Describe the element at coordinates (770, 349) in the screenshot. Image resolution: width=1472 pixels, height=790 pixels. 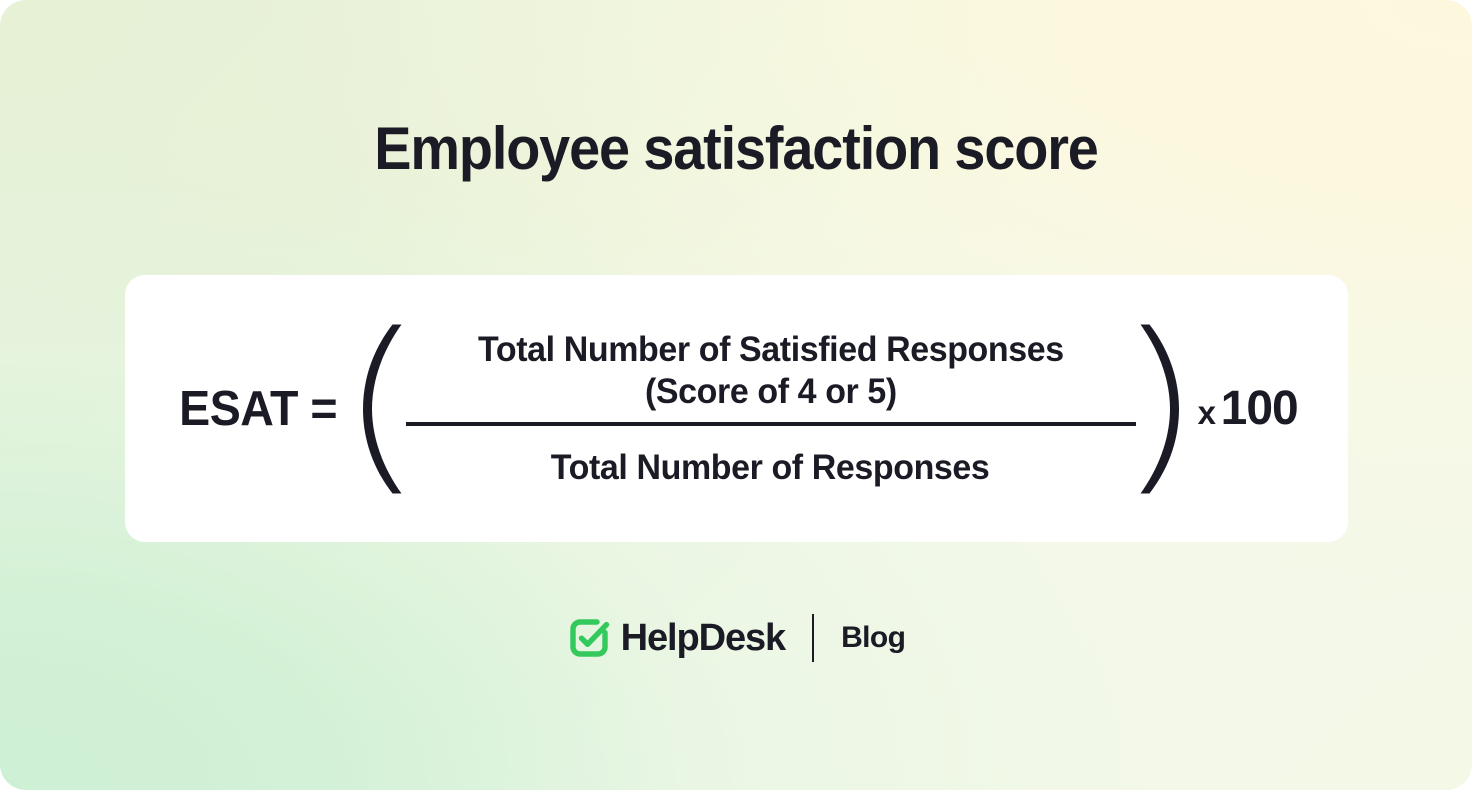
I see `numerator-line-1: Total Number of Satisfied Responses` at that location.